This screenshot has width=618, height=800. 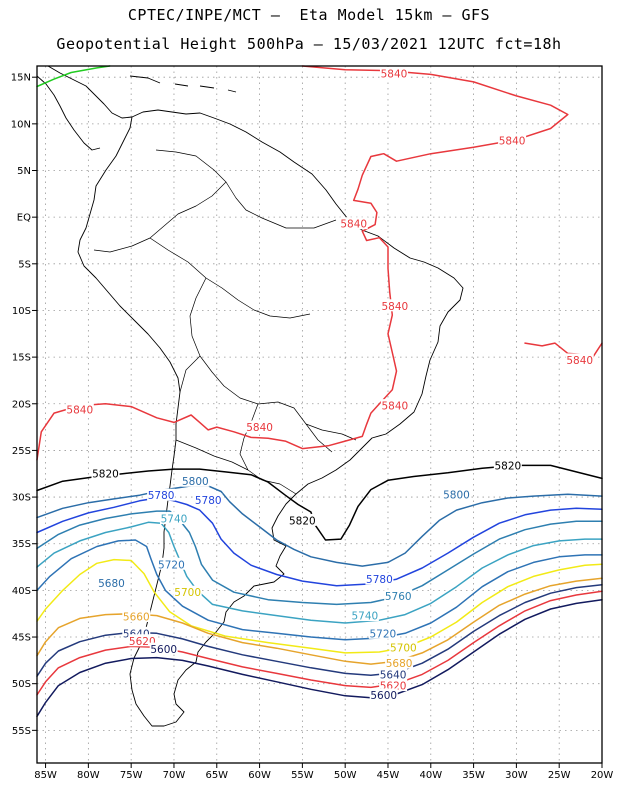 I want to click on lat-tick-label: 15S, so click(x=21, y=358).